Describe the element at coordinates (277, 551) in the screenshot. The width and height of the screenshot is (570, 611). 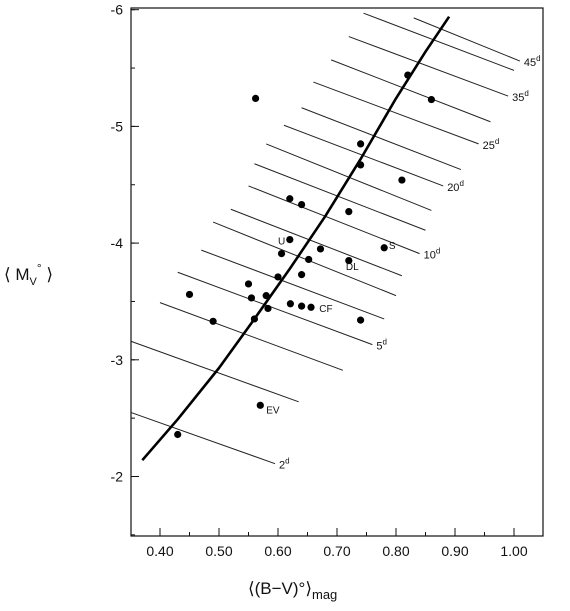
I see `x-tick-label: 0.60` at that location.